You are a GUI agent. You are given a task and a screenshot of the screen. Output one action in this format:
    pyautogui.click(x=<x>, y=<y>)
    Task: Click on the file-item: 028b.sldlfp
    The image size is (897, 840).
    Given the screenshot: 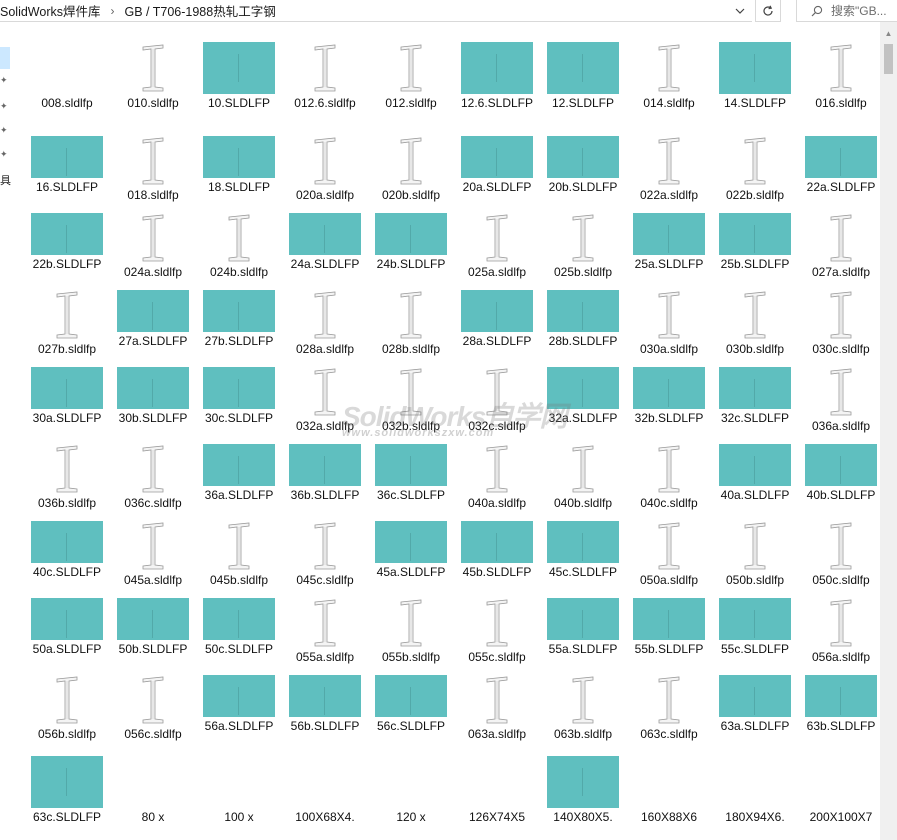 What is the action you would take?
    pyautogui.click(x=411, y=314)
    